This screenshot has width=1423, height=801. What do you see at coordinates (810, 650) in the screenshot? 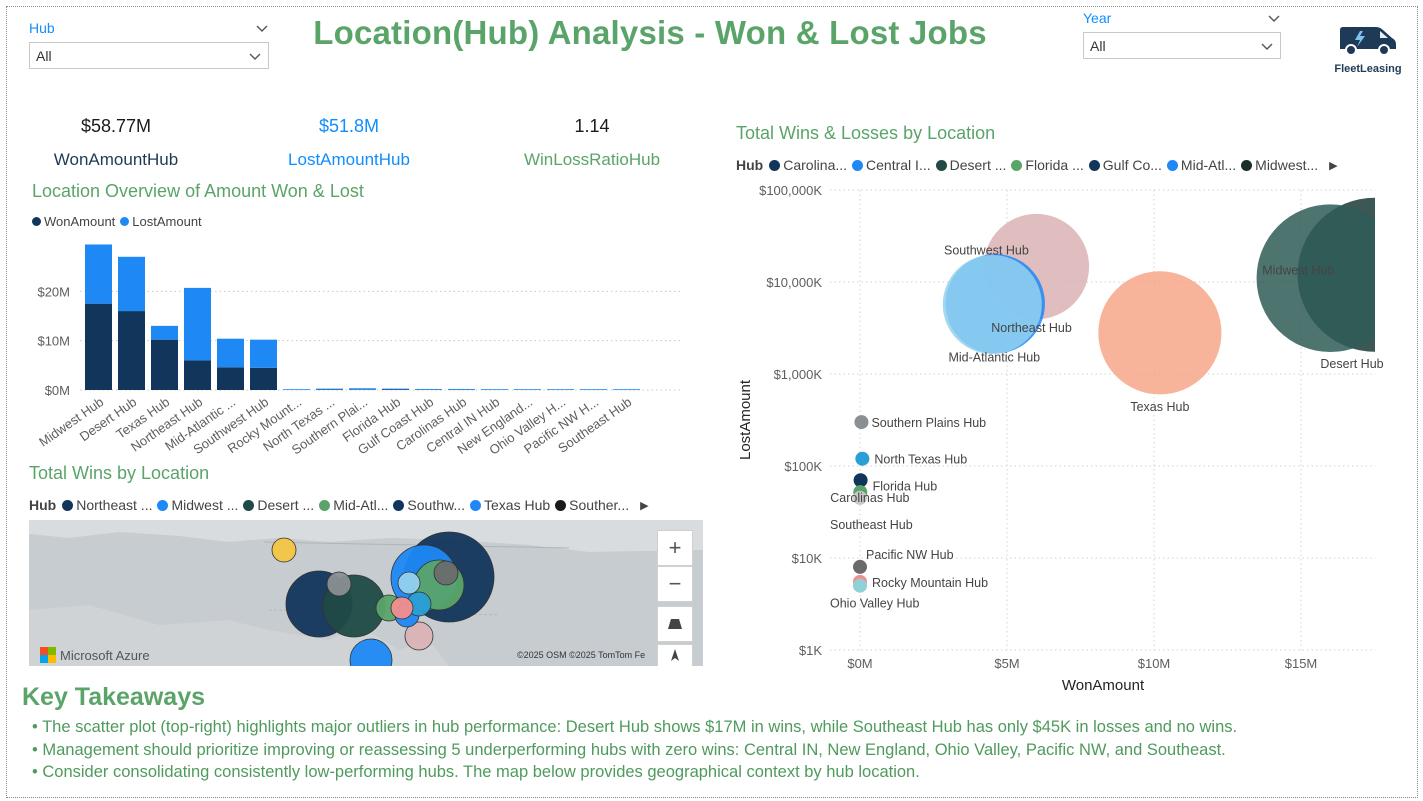
I see `y-tick-label: $1K` at bounding box center [810, 650].